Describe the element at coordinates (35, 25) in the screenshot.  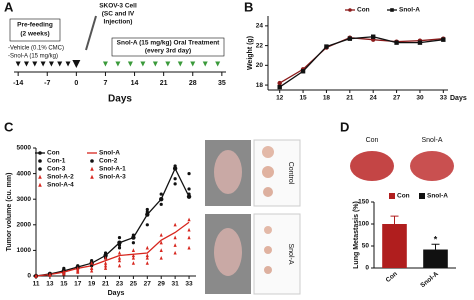
I see `prefeed-text: Pre-feeding` at that location.